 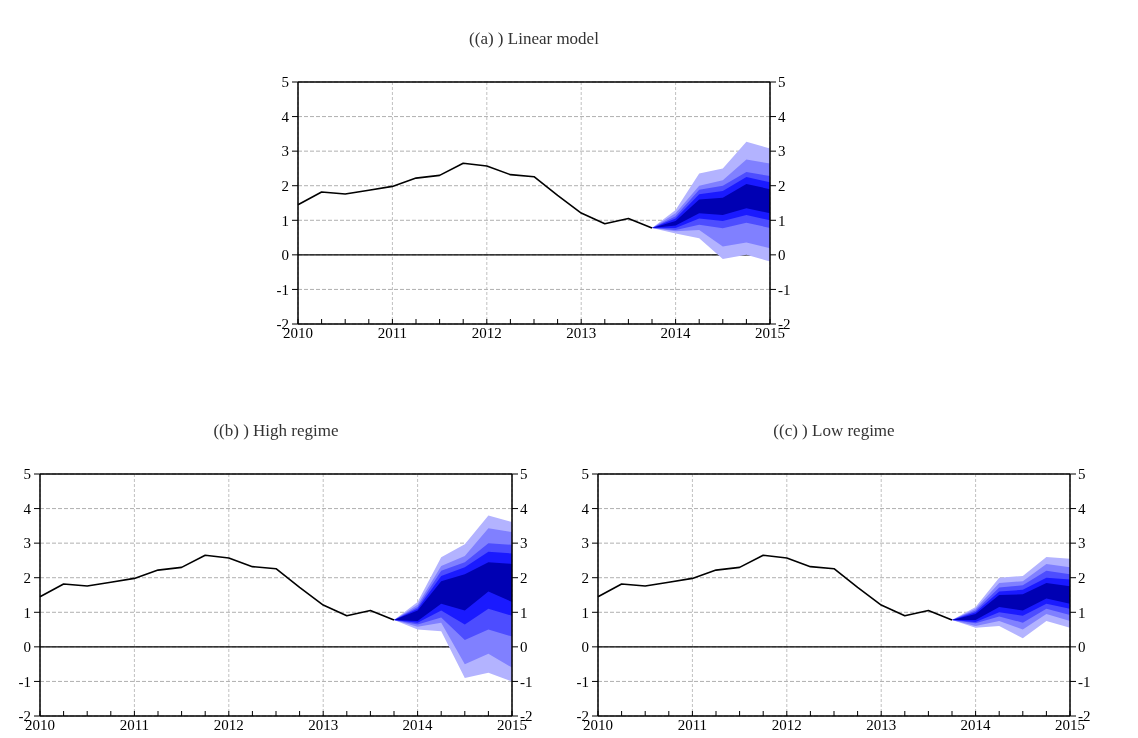 What do you see at coordinates (276, 430) in the screenshot?
I see `chart-title: ((b) ) High regime` at bounding box center [276, 430].